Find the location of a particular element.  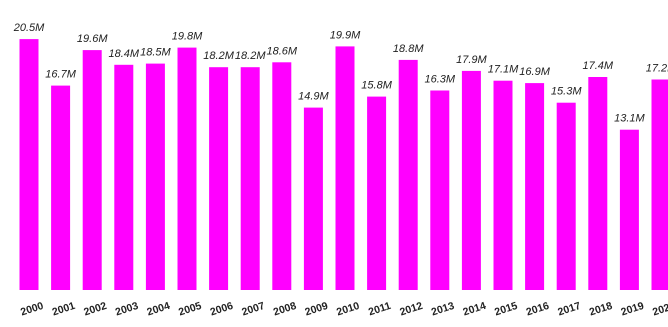

bar-2019 is located at coordinates (629, 209).